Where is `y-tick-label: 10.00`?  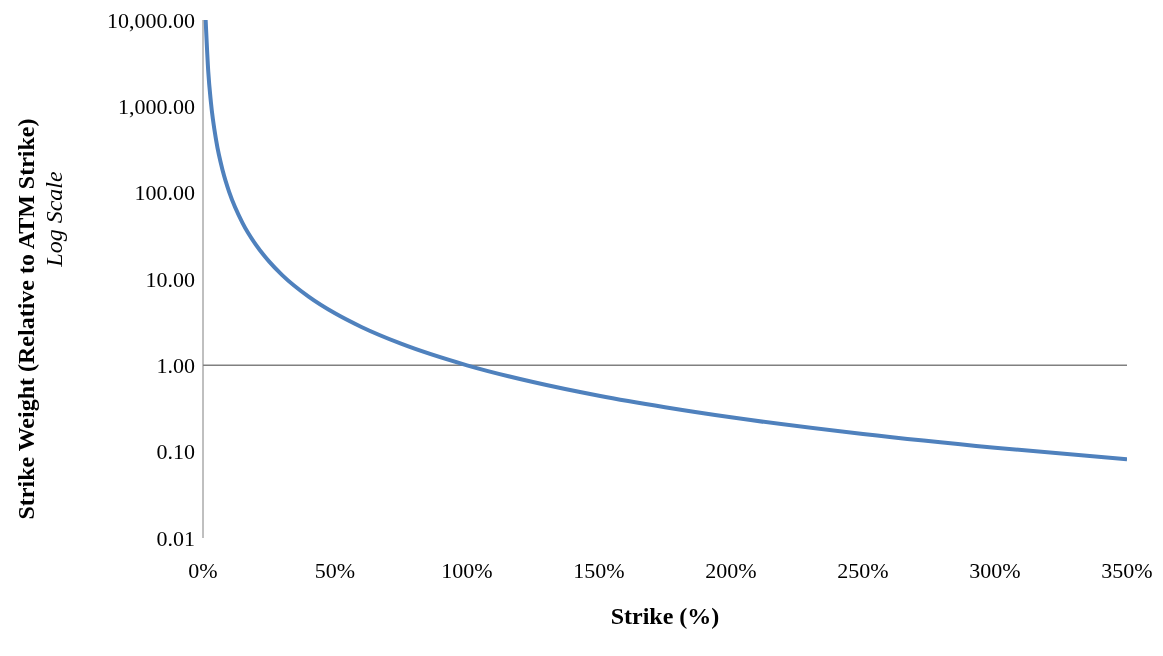
y-tick-label: 10.00 is located at coordinates (170, 279).